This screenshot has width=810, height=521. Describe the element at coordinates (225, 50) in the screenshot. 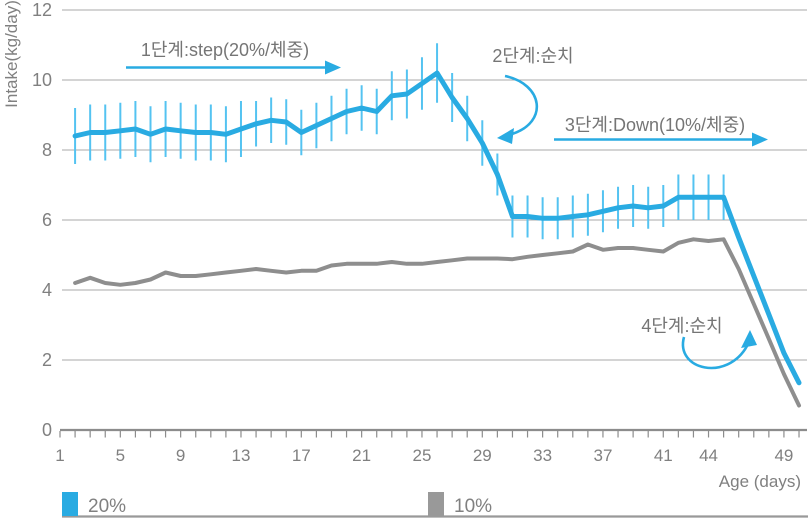

I see `annotation-stage1-label: 1단계:step(20%/체중)` at that location.